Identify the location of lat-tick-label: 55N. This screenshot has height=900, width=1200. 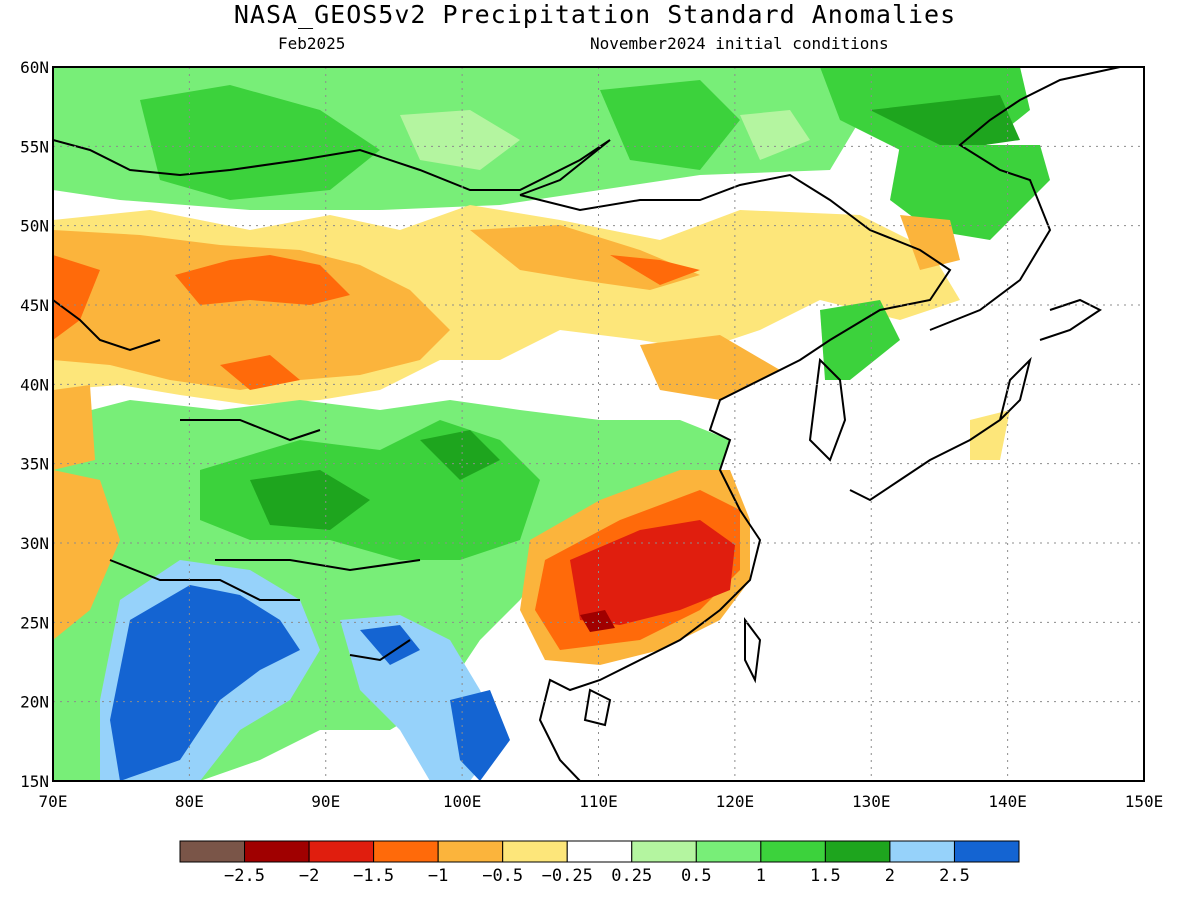
(34, 146).